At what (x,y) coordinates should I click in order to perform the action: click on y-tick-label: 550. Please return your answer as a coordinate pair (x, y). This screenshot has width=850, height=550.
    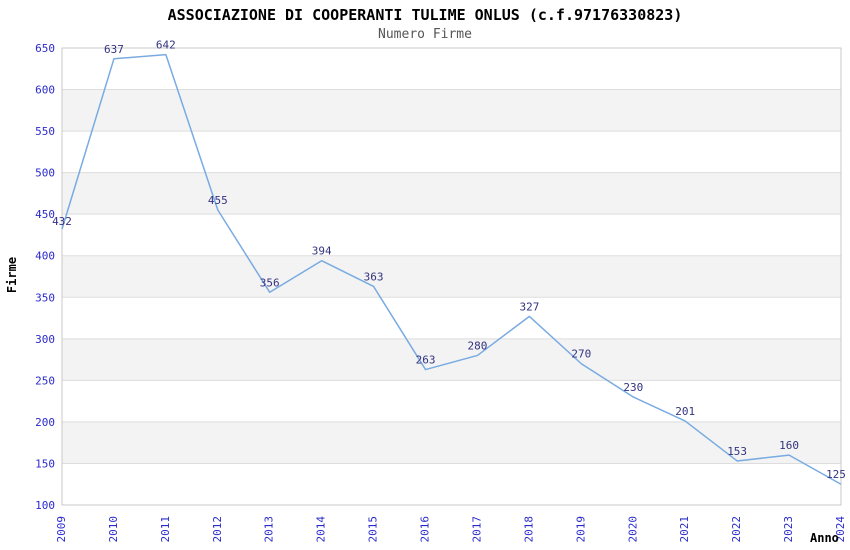
    Looking at the image, I should click on (45, 131).